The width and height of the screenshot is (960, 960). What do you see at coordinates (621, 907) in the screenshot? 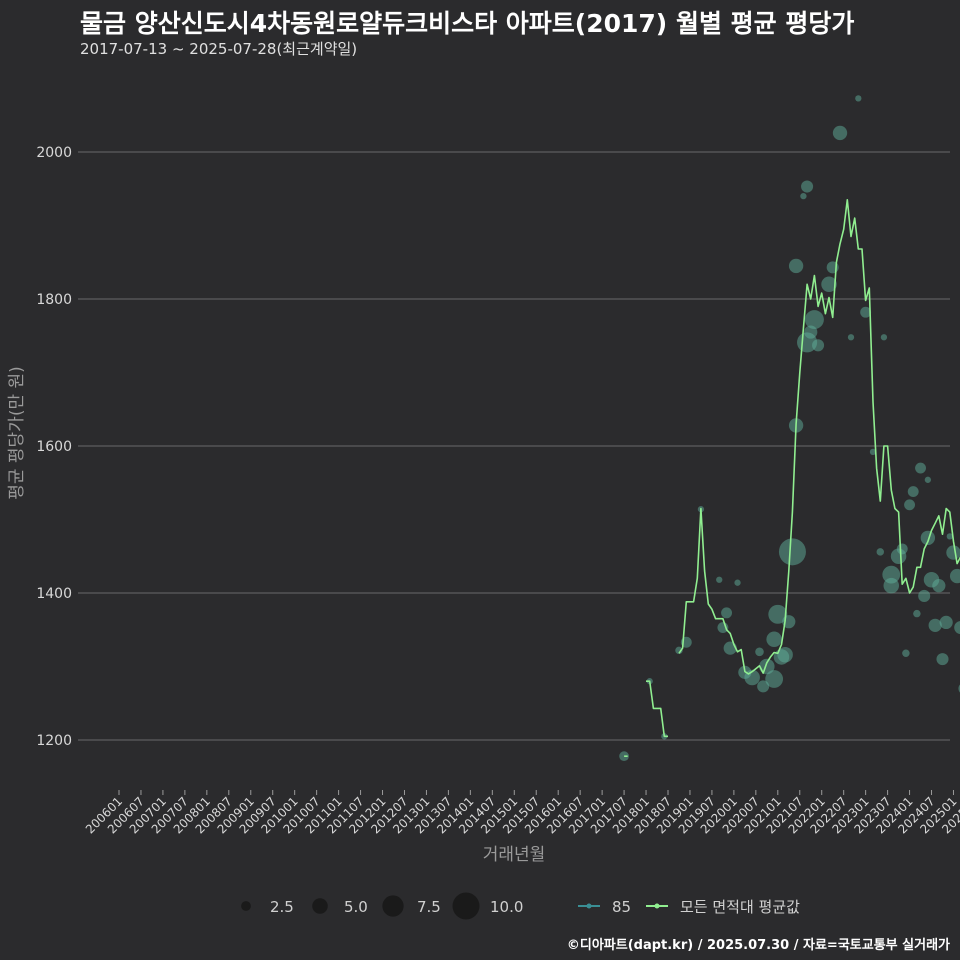
I see `legend-series-label: 85` at bounding box center [621, 907].